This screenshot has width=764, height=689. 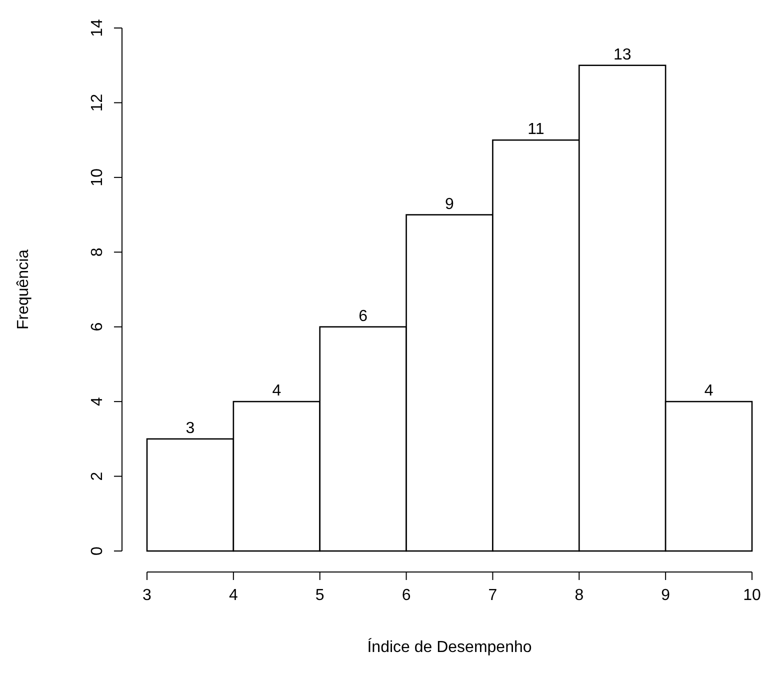 What do you see at coordinates (97, 476) in the screenshot?
I see `y-tick-label: 2` at bounding box center [97, 476].